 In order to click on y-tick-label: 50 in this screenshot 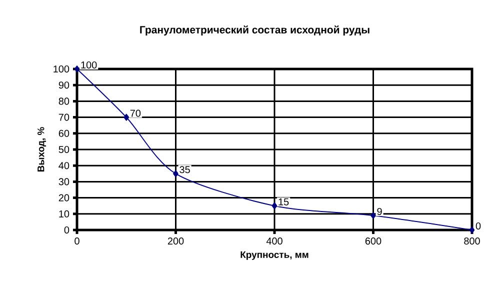, I will do `click(64, 150)`.